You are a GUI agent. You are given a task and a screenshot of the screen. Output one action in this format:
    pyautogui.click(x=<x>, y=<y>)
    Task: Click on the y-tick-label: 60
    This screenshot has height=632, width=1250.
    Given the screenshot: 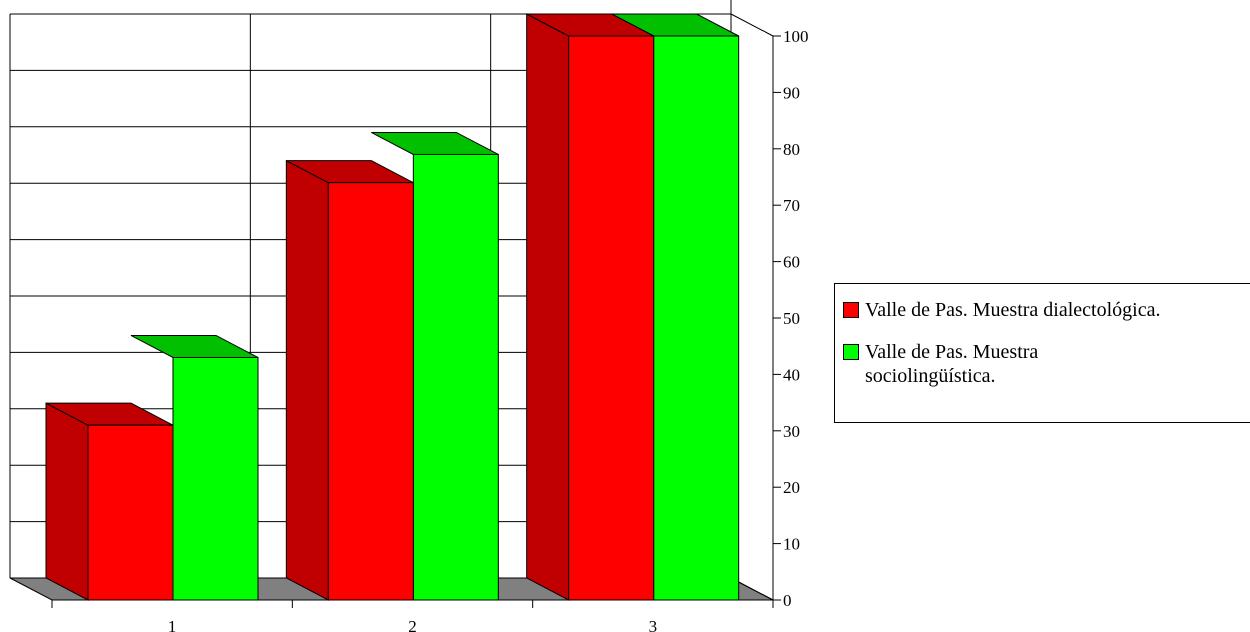 What is the action you would take?
    pyautogui.click(x=791, y=262)
    